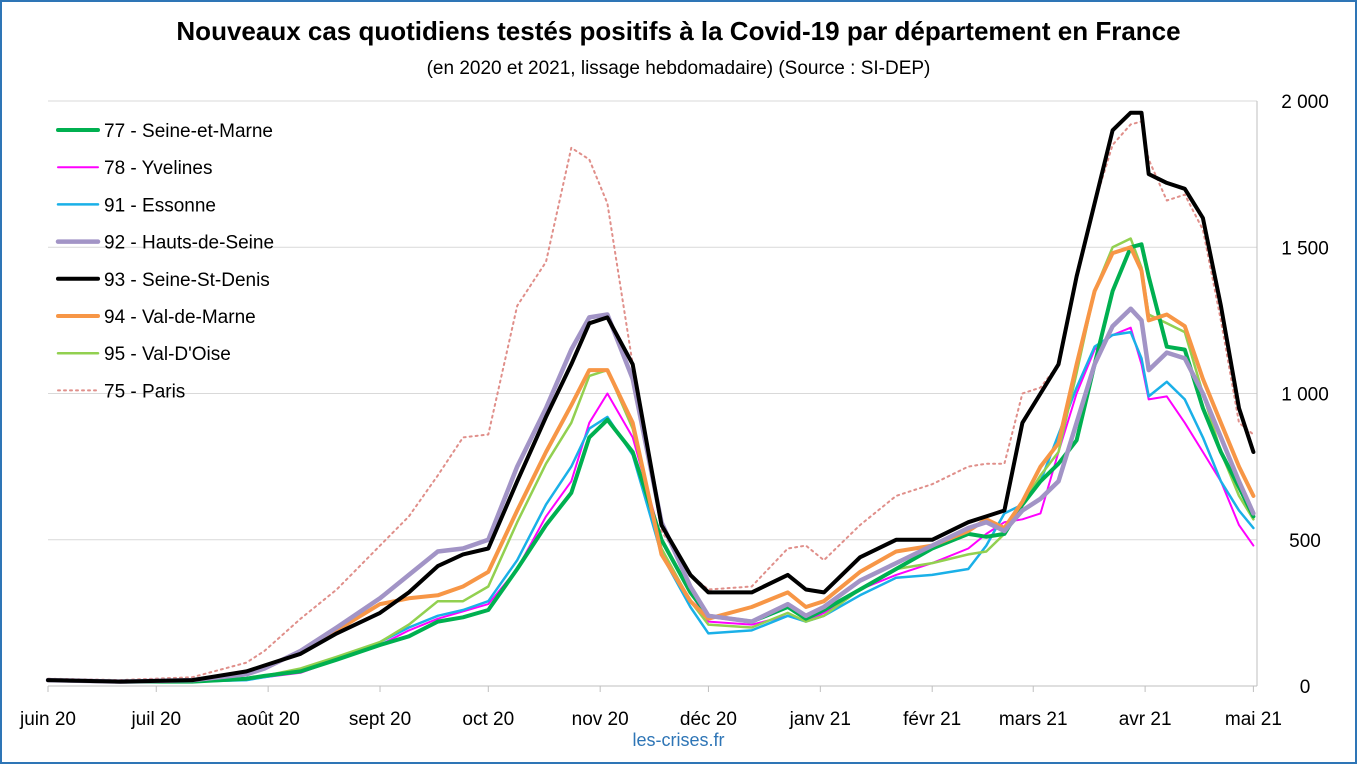 This screenshot has width=1357, height=764. What do you see at coordinates (189, 243) in the screenshot?
I see `legend-label: 92 - Hauts-de-Seine` at bounding box center [189, 243].